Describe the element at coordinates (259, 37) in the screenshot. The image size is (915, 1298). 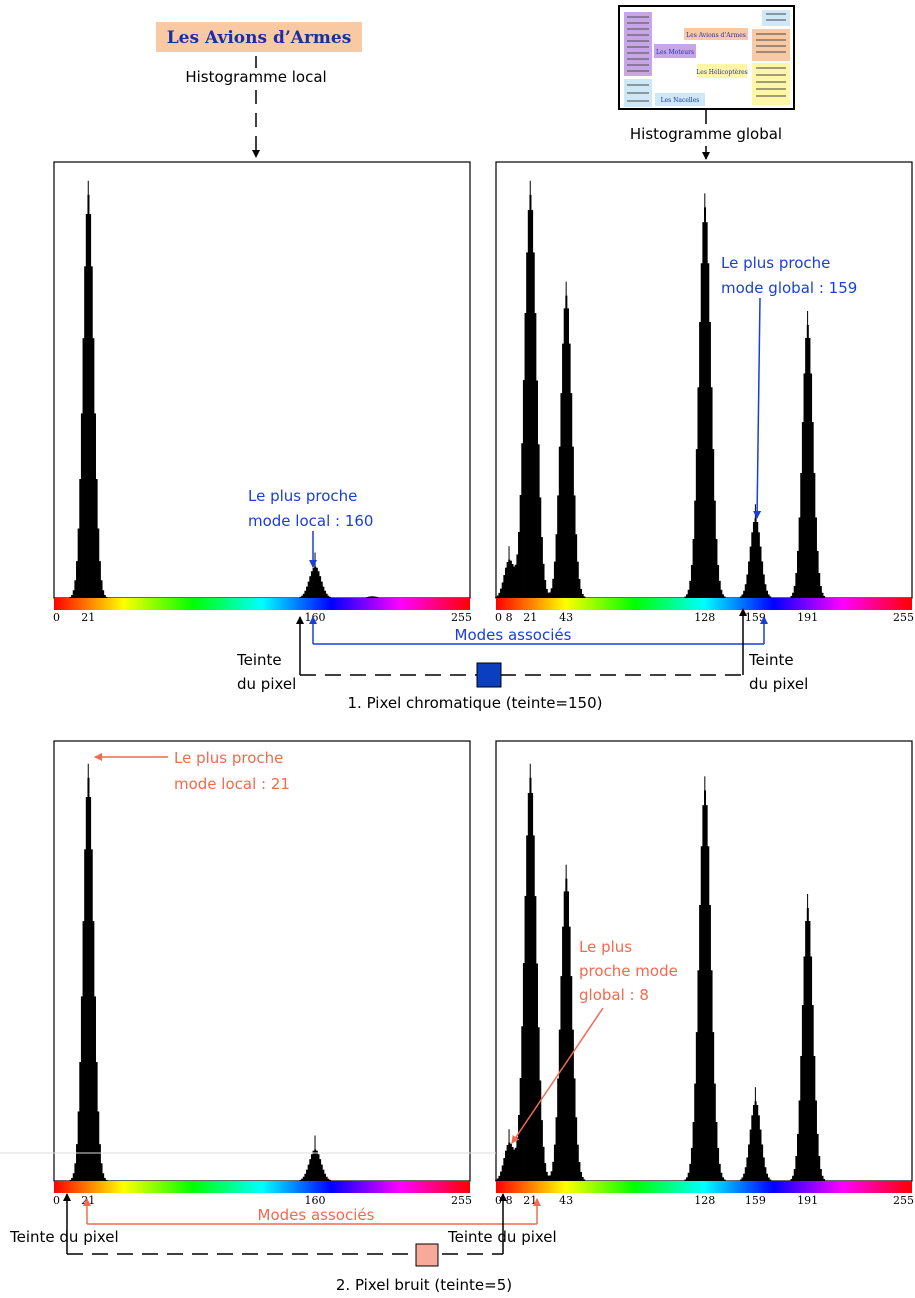
I see `title-box` at that location.